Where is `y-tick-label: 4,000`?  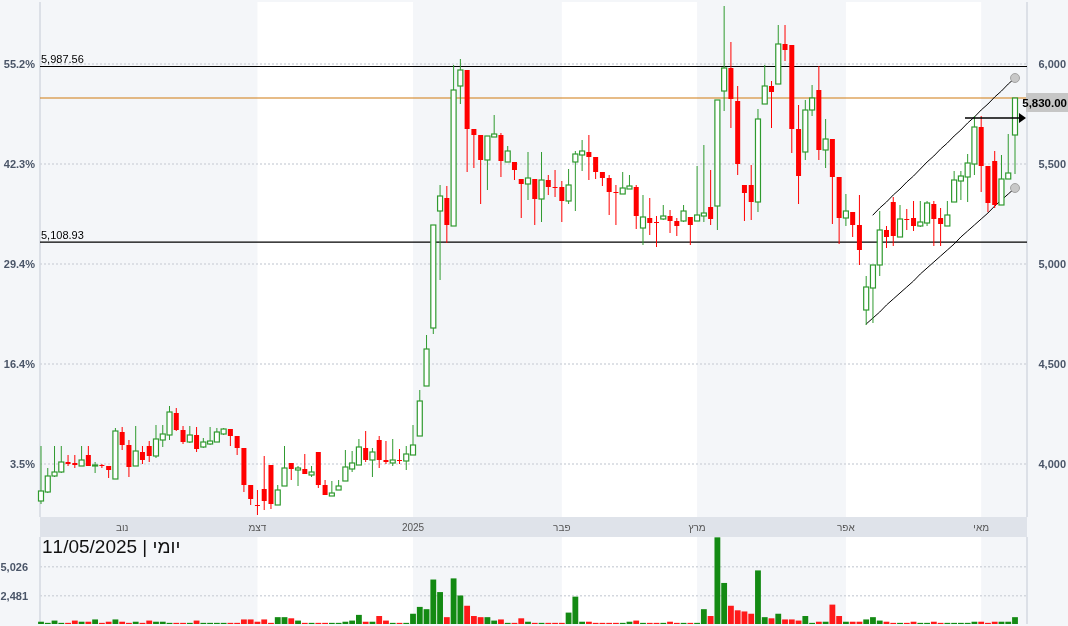
y-tick-label: 4,000 is located at coordinates (1052, 464).